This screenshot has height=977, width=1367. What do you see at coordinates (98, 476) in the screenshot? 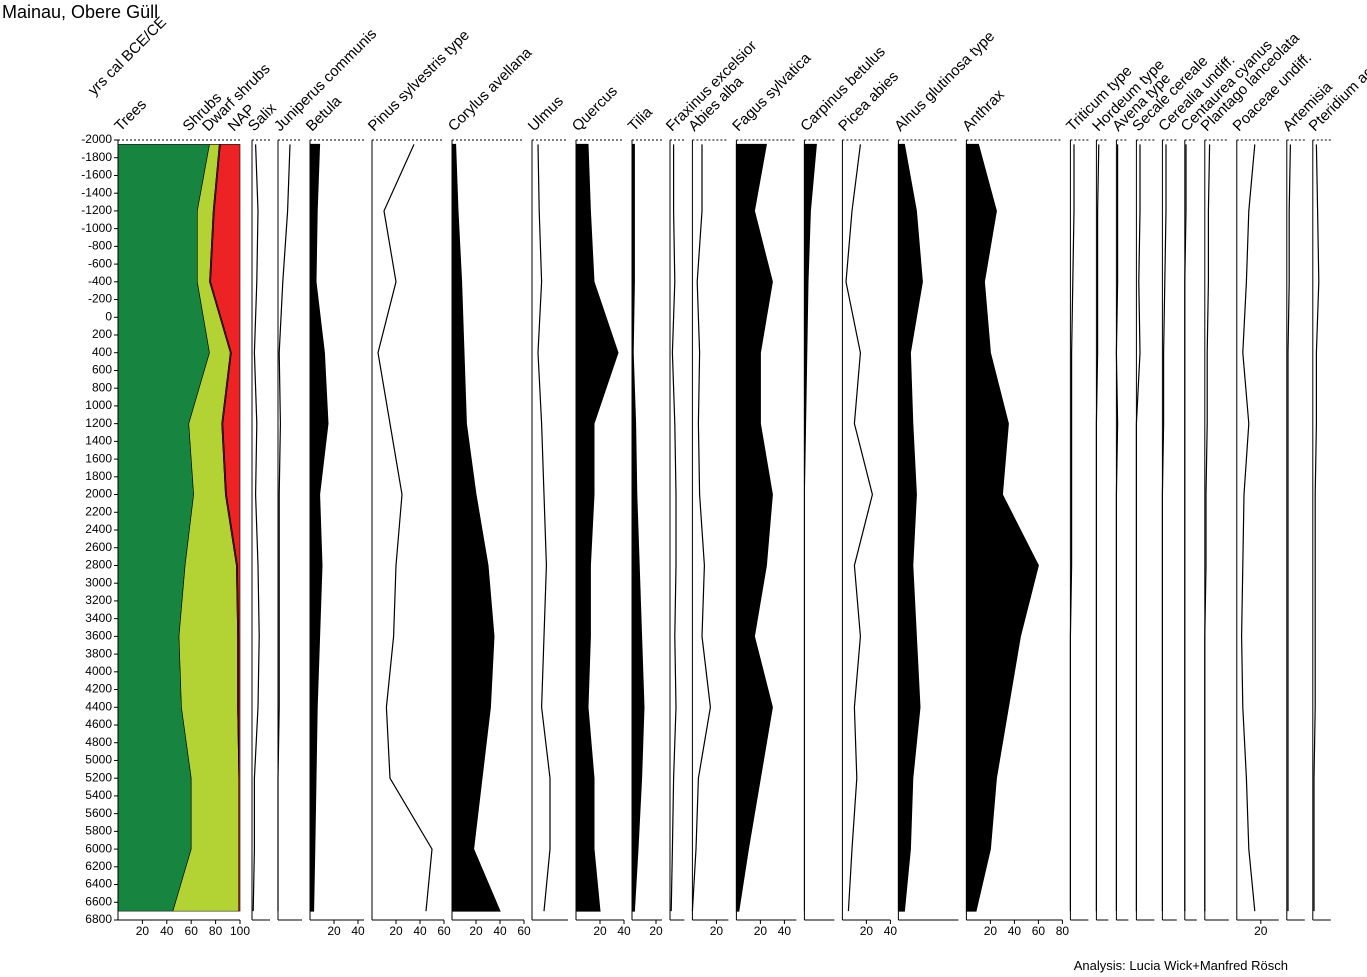
I see `y-tick-label: 1800` at bounding box center [98, 476].